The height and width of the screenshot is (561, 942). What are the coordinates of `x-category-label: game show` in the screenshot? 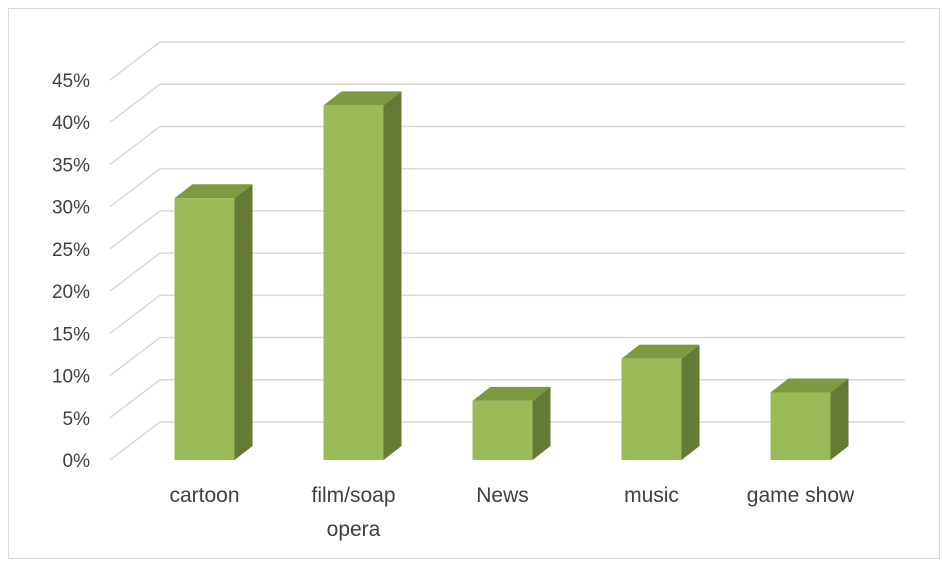 It's located at (801, 495).